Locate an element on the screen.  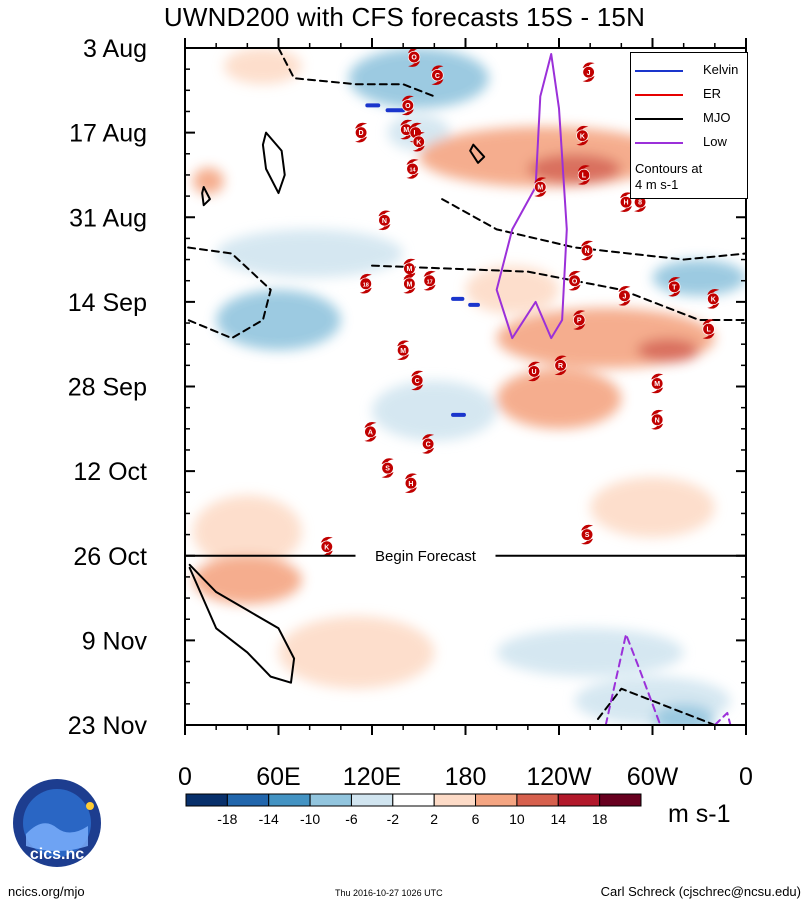
y-tick-label: 26 Oct is located at coordinates (110, 557).